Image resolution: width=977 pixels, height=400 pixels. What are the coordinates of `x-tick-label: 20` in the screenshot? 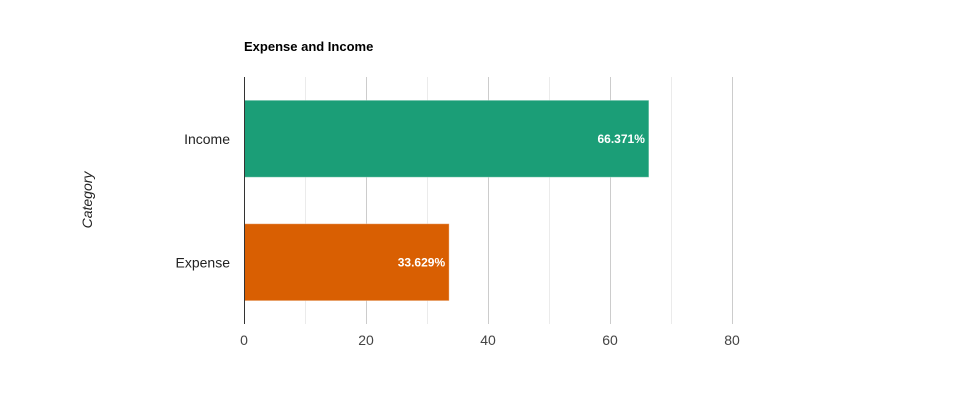 It's located at (366, 340).